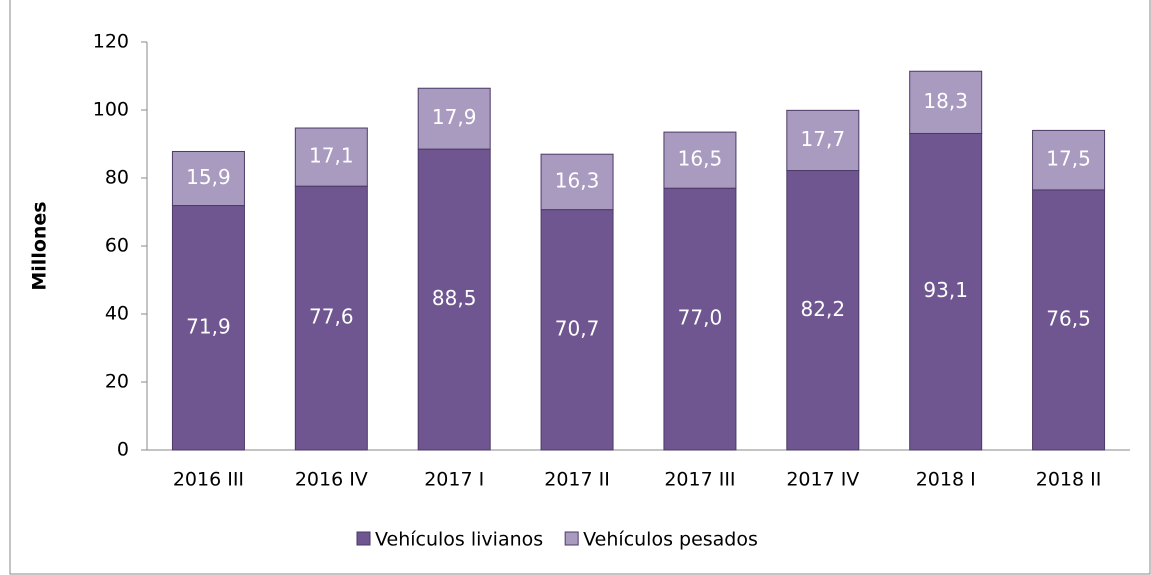 Image resolution: width=1151 pixels, height=575 pixels. I want to click on value-label: 16,3, so click(577, 180).